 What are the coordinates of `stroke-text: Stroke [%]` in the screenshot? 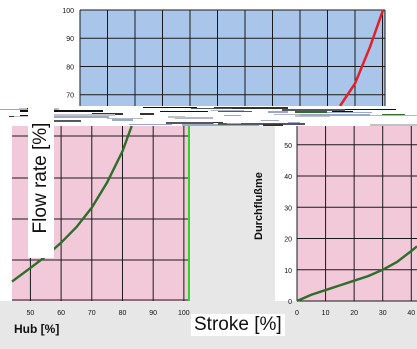 It's located at (238, 324).